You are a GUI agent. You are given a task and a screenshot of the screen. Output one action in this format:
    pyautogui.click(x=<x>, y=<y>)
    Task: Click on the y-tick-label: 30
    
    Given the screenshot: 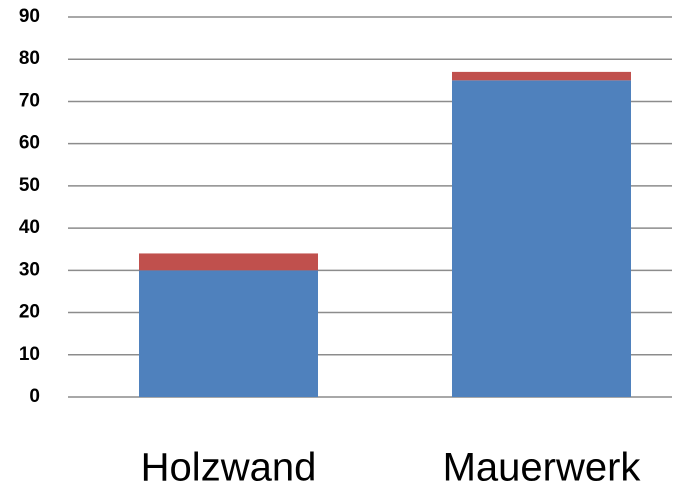 What is the action you would take?
    pyautogui.click(x=29, y=269)
    